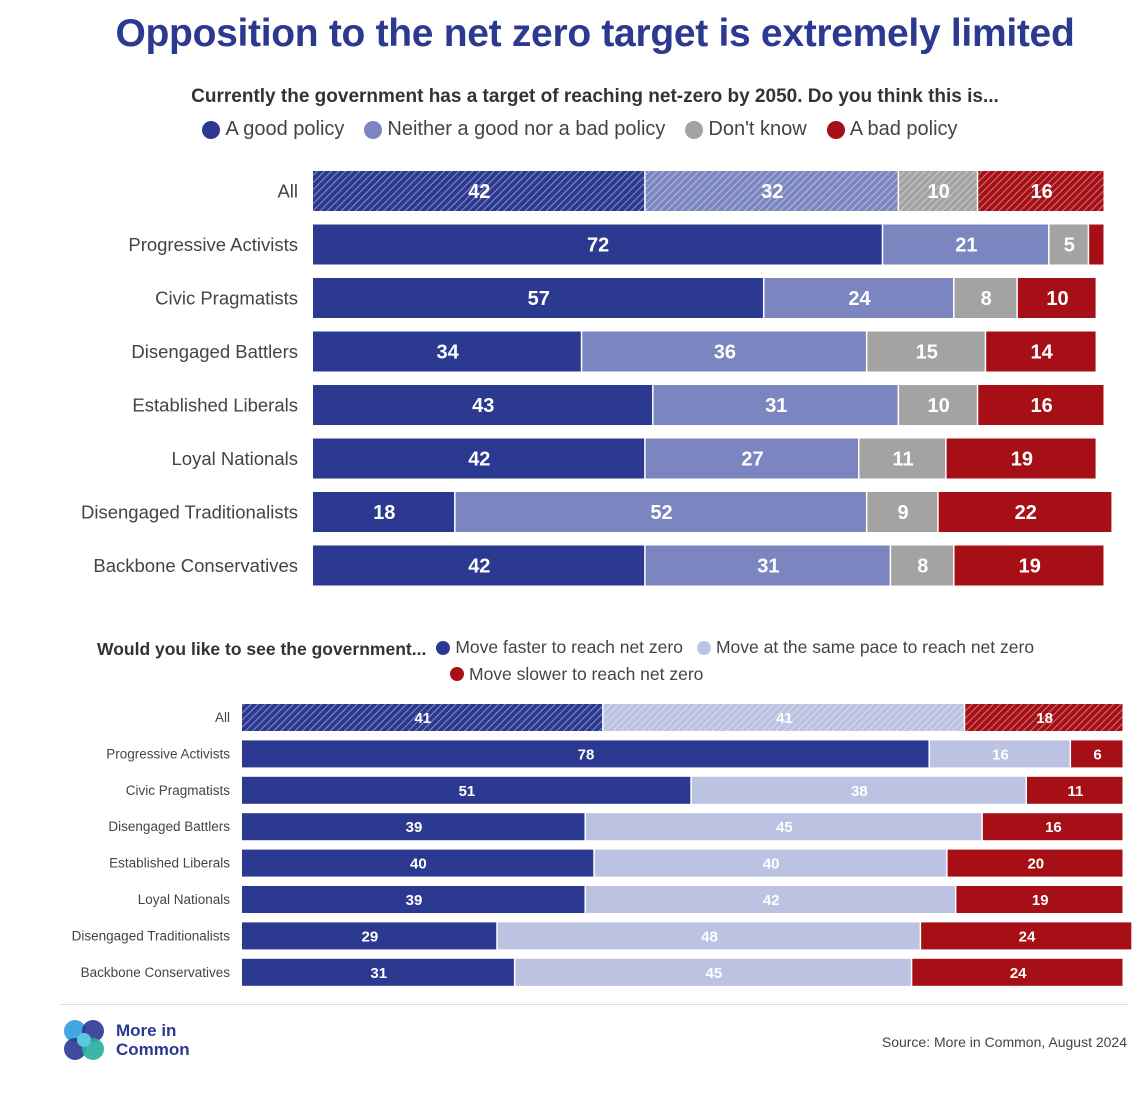 This screenshot has width=1147, height=1112. Describe the element at coordinates (189, 512) in the screenshot. I see `category-label-disengaged-traditionalists: Disengaged Traditionalists` at that location.